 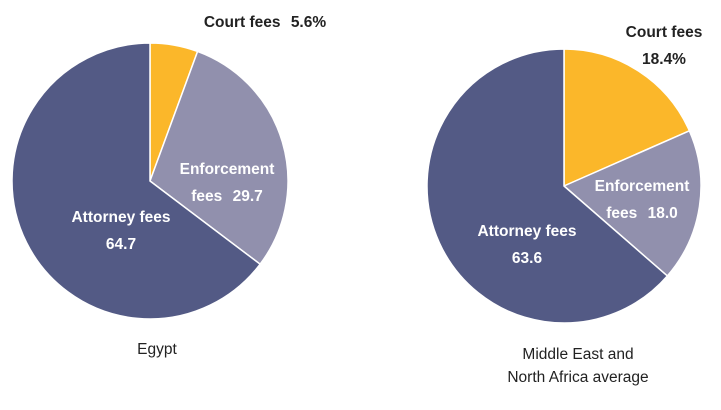 I want to click on slice-label: Enforcement fees 29.7, so click(x=227, y=183).